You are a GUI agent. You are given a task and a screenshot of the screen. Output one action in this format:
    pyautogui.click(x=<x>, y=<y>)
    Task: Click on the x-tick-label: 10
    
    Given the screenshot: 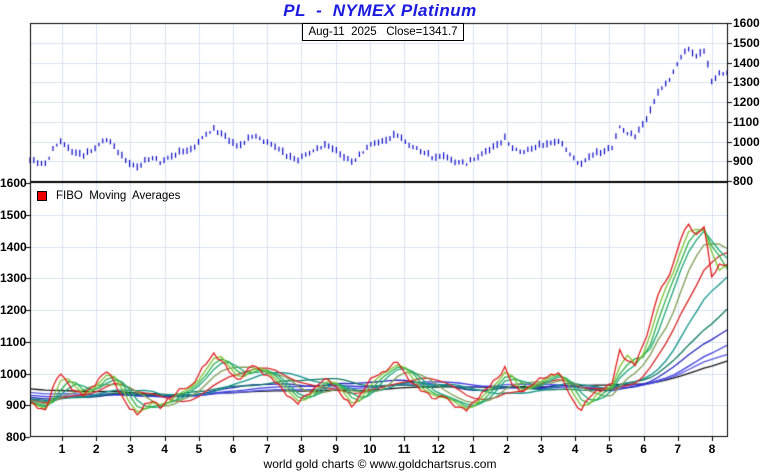 What is the action you would take?
    pyautogui.click(x=370, y=449)
    